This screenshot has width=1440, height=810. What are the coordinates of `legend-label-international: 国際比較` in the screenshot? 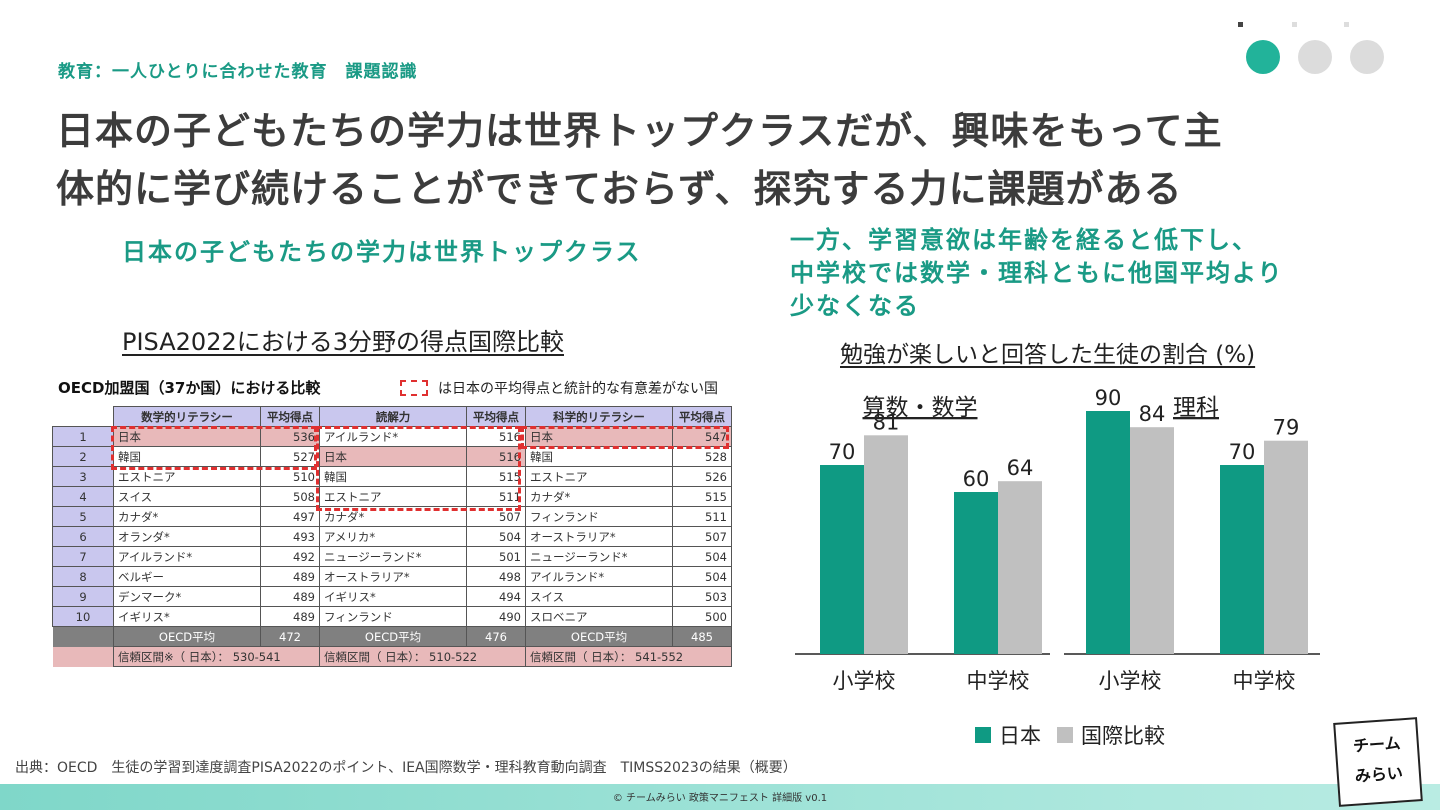 It's located at (1123, 736).